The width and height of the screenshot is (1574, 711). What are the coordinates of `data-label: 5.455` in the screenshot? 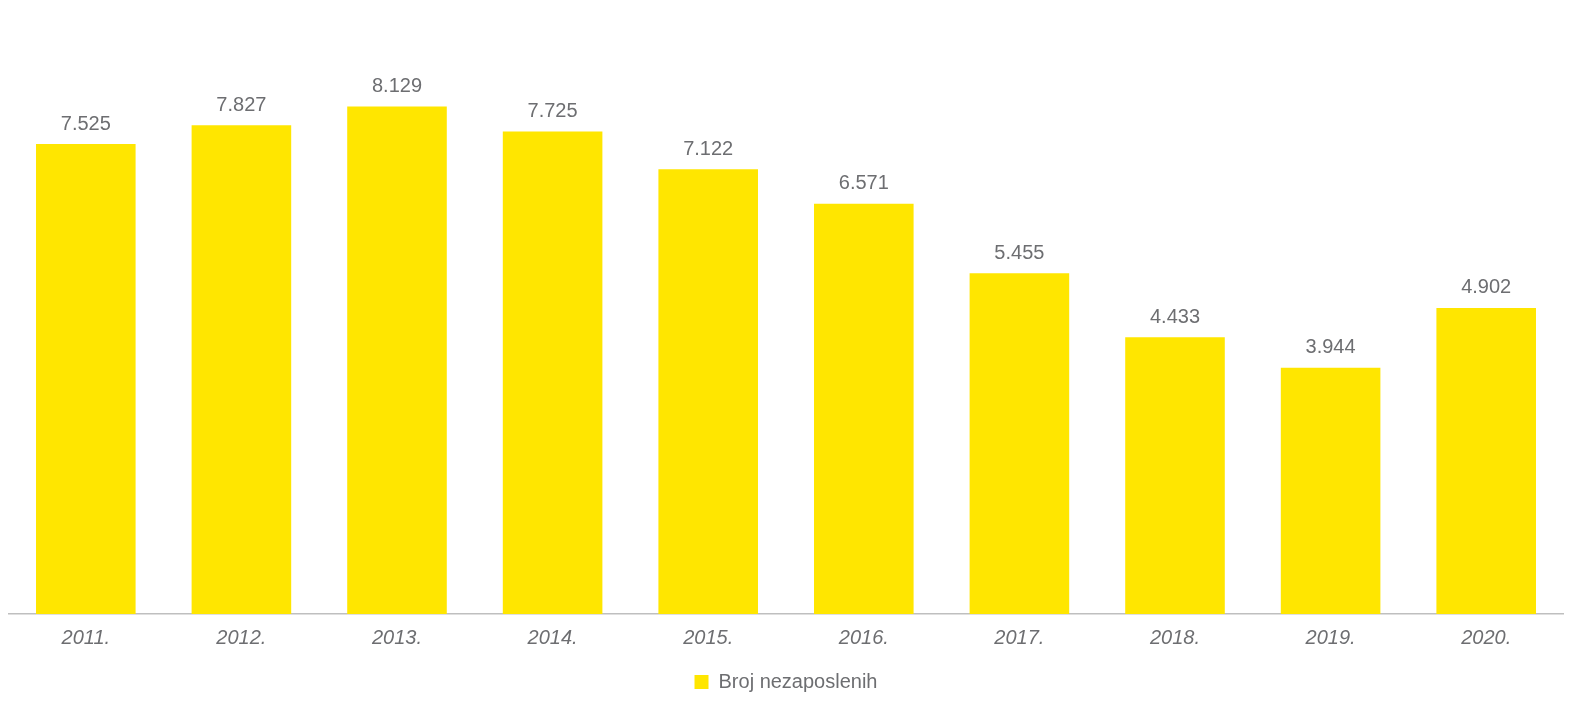 It's located at (1019, 251).